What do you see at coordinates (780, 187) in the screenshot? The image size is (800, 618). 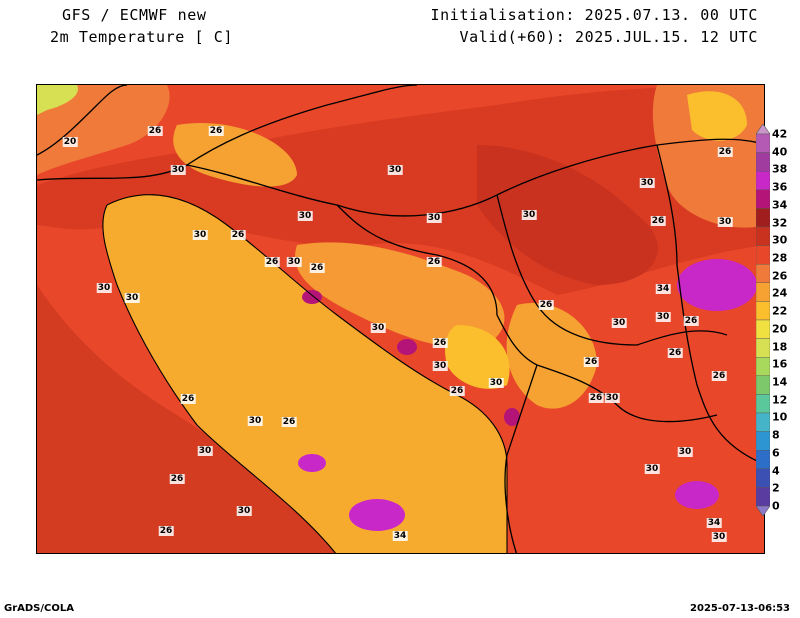 I see `colorbar-tick-label: 36` at bounding box center [780, 187].